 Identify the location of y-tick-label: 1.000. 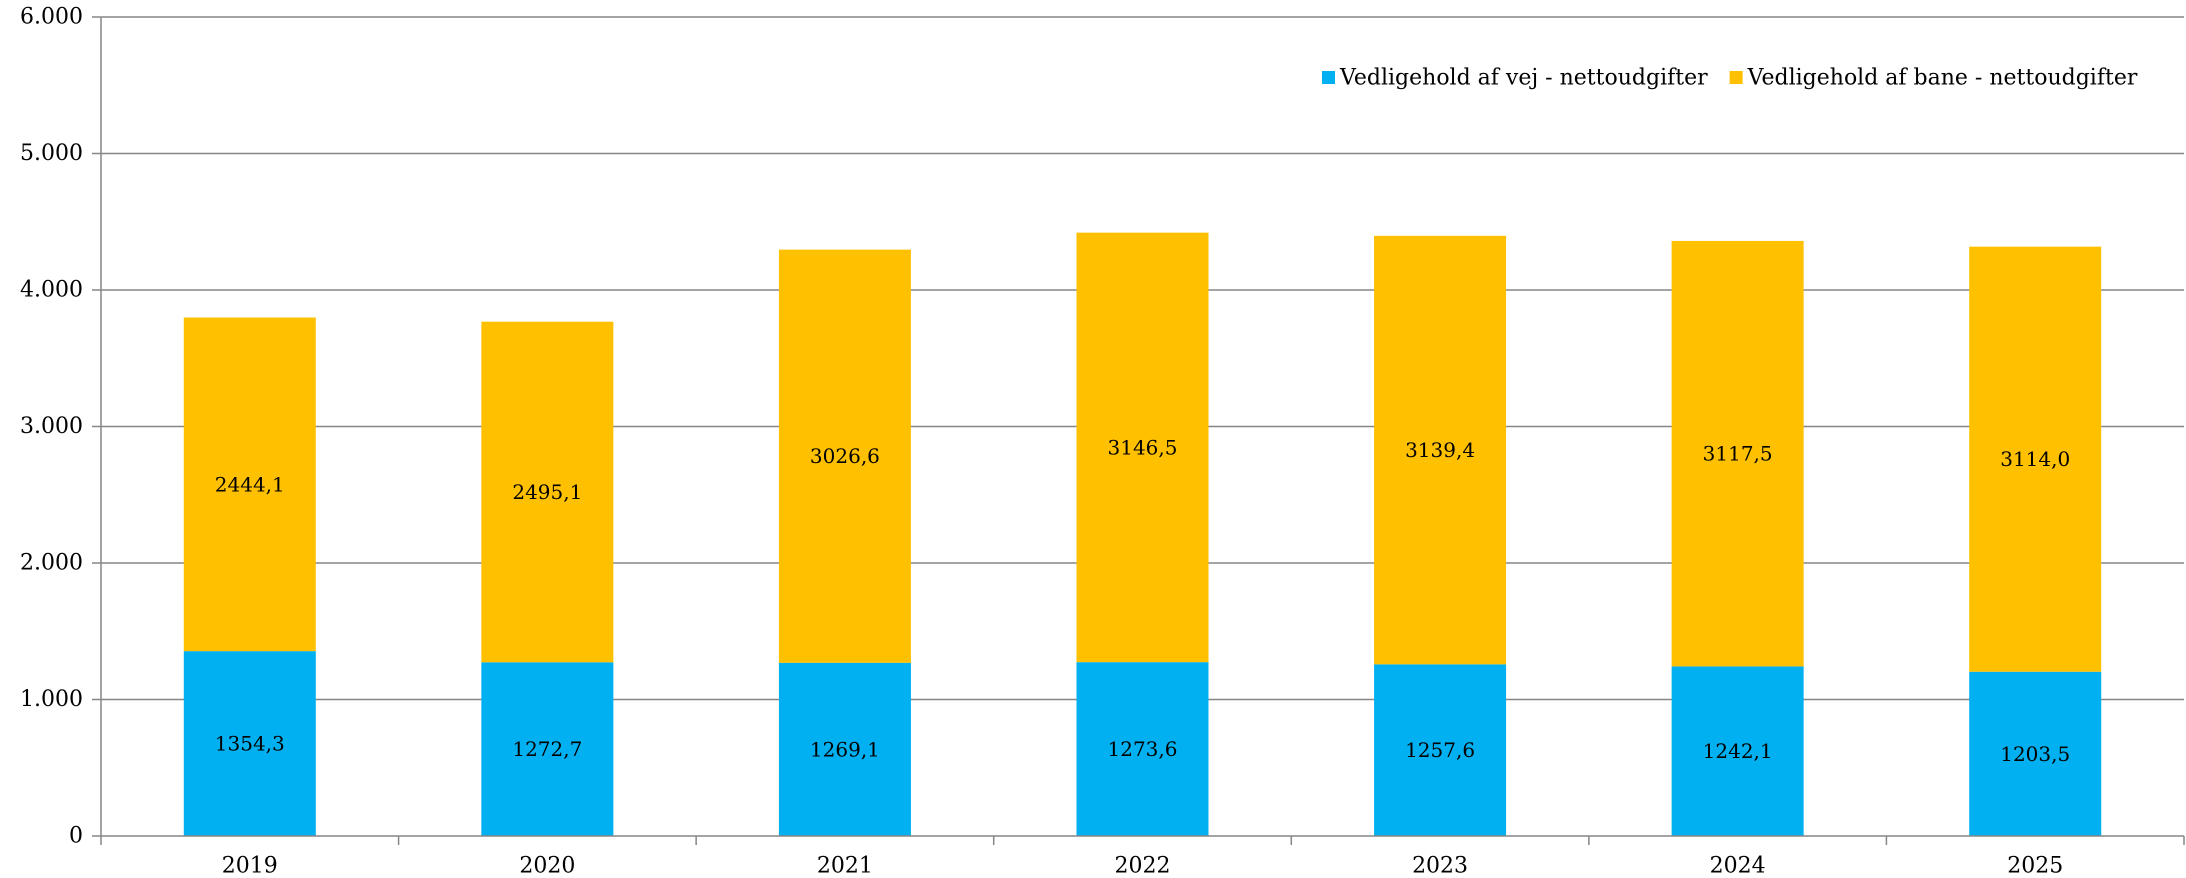
(51, 699).